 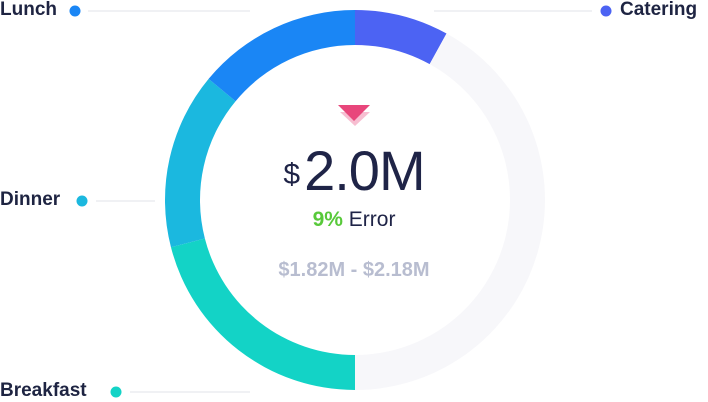 I want to click on slice-breakfast, so click(x=262, y=314).